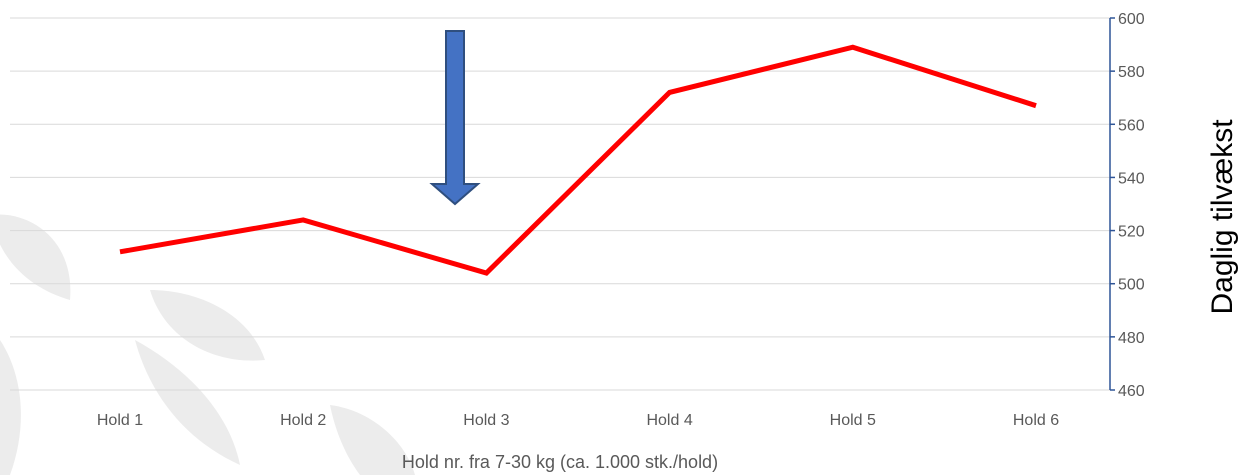 This screenshot has width=1245, height=475. Describe the element at coordinates (578, 420) in the screenshot. I see `x-tick-labels: Hold 1 Hold 2 Hold 3 Hold 4 Hold 5 Hold 6` at that location.